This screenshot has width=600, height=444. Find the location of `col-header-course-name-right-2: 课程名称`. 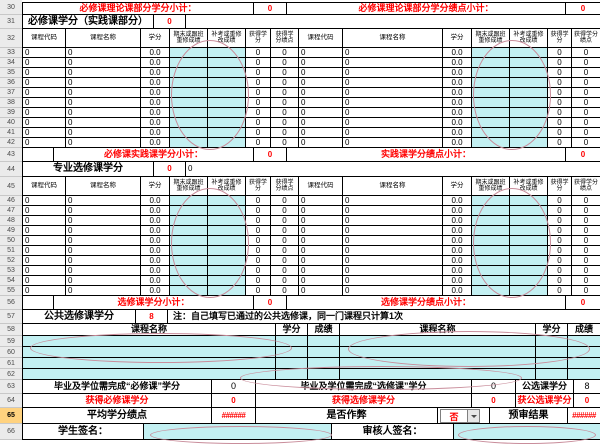

col-header-course-name-right-2: 课程名称 is located at coordinates (393, 186).